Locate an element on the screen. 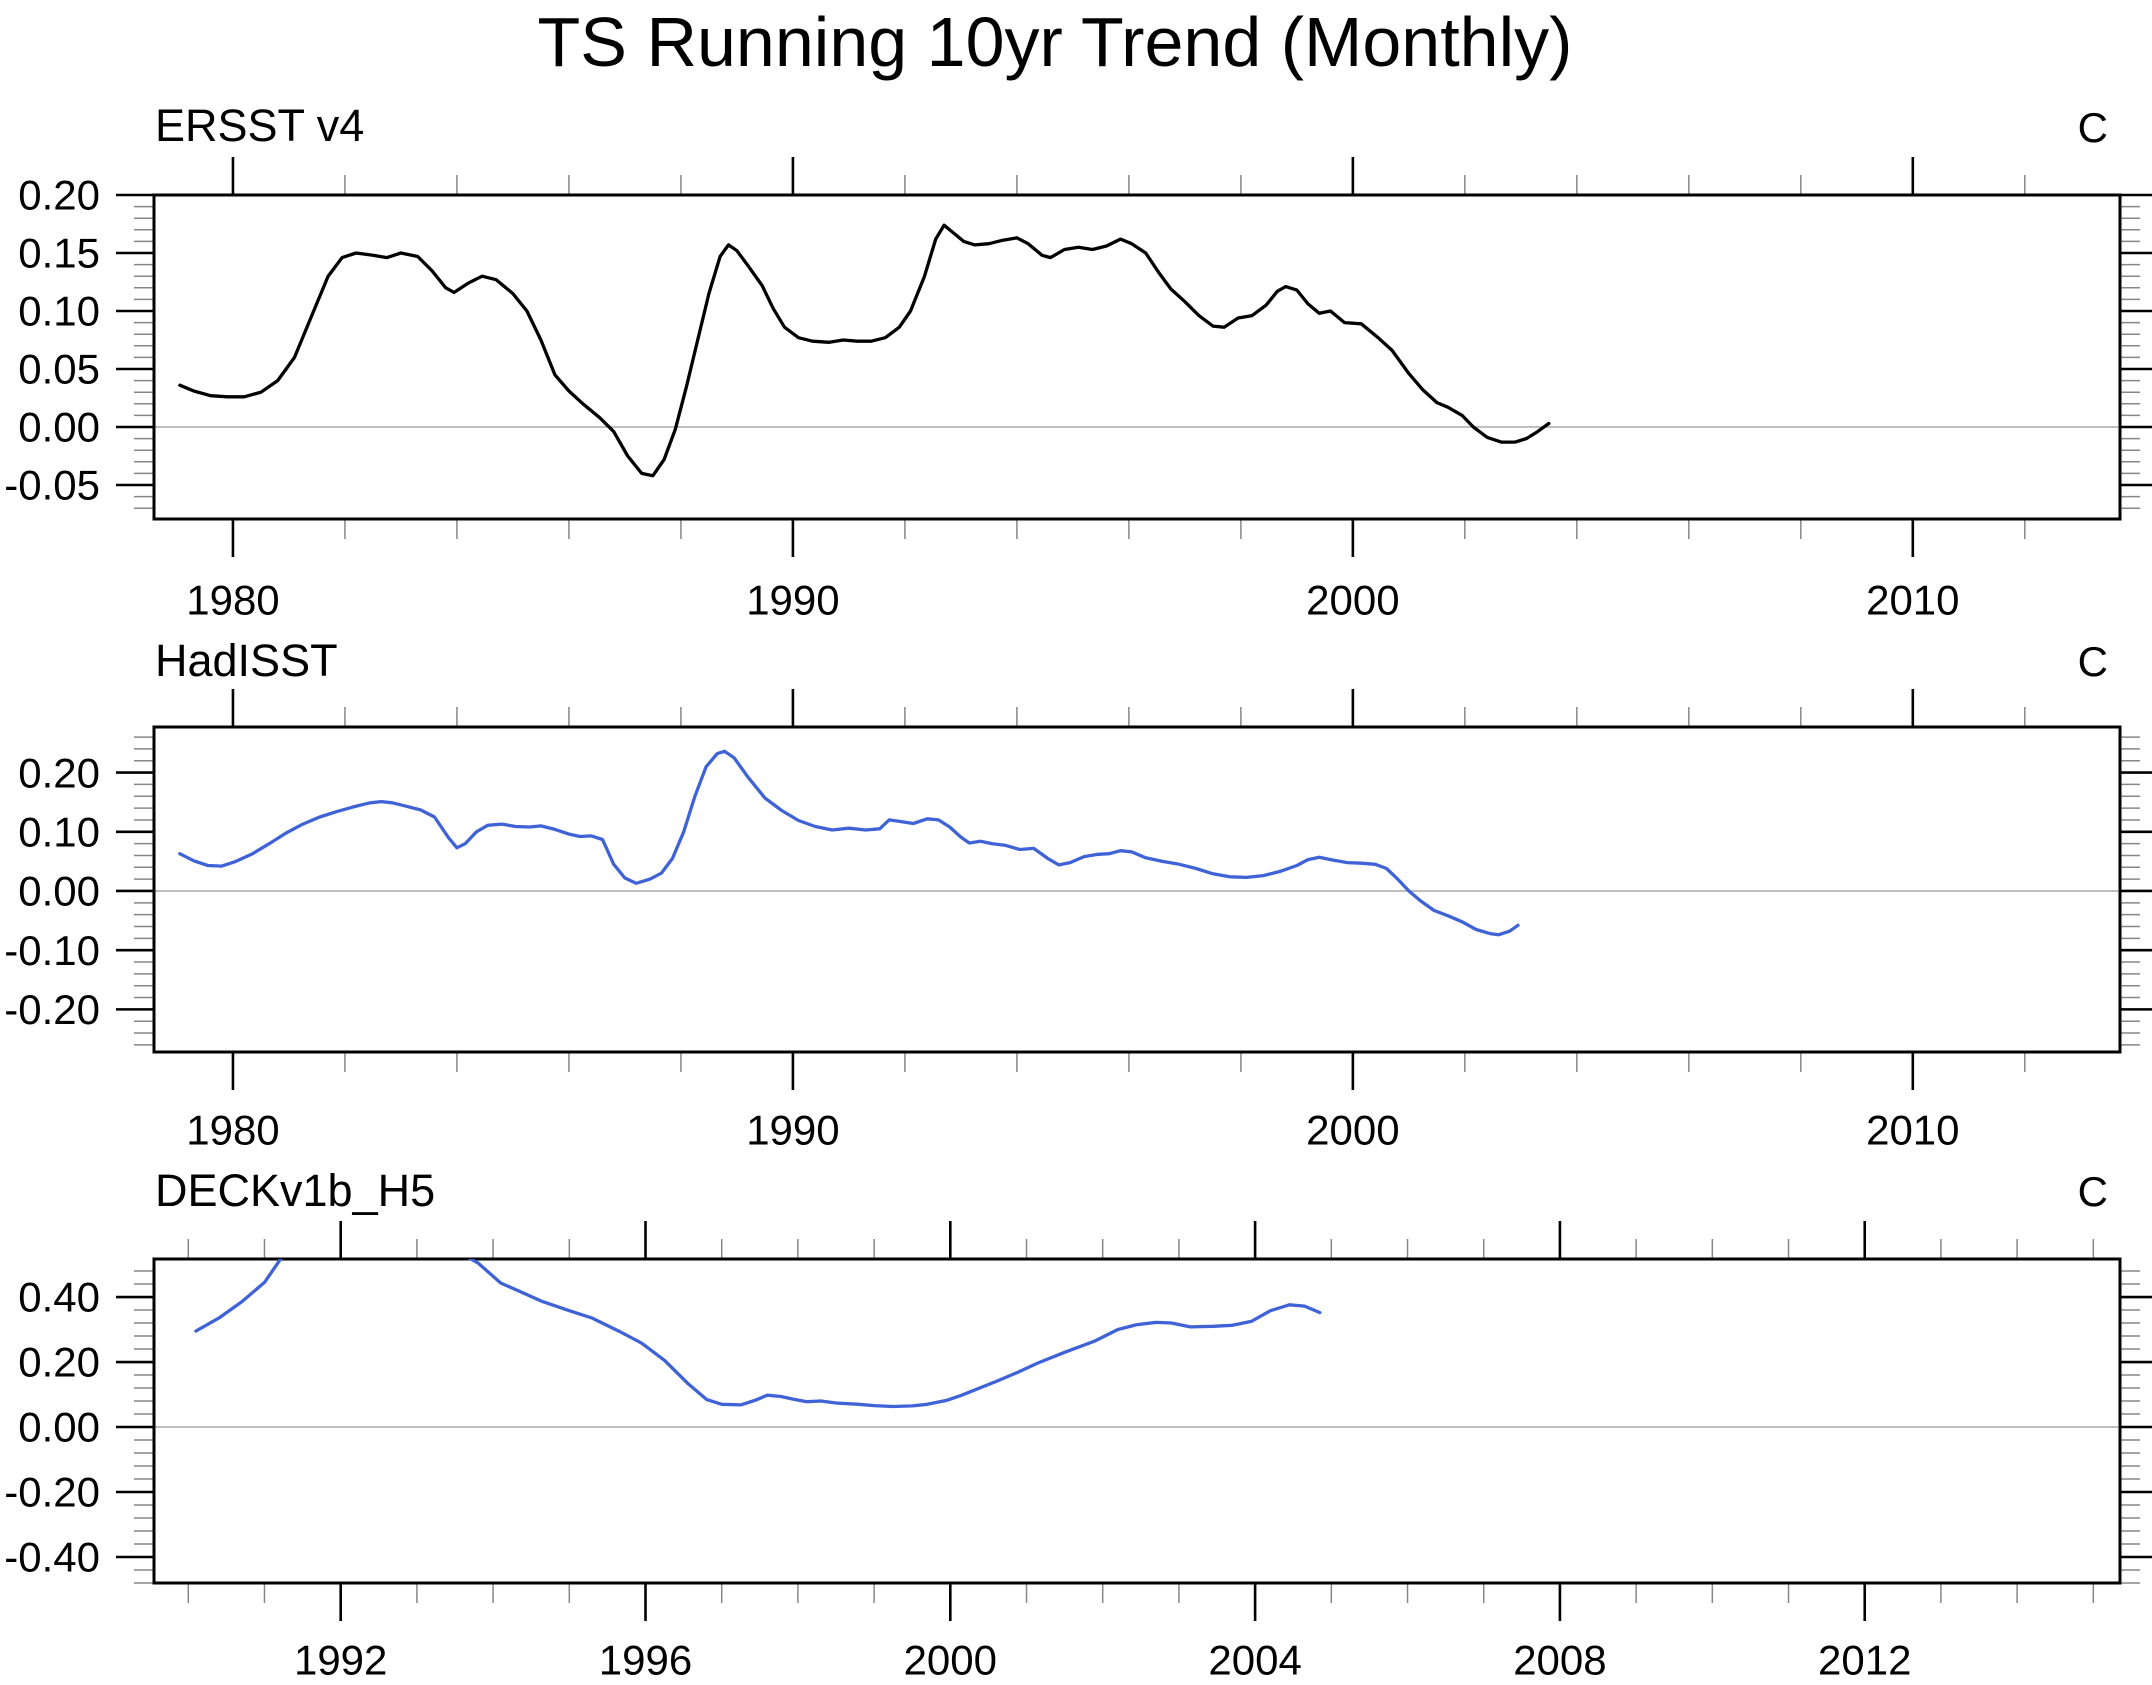  data-curve-deckv1b-h5 is located at coordinates (758, 1334).